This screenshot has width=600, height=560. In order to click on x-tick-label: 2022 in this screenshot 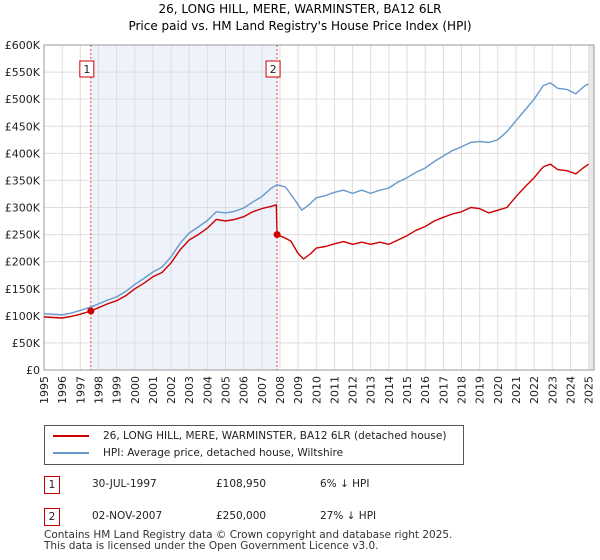, I will do `click(534, 390)`.